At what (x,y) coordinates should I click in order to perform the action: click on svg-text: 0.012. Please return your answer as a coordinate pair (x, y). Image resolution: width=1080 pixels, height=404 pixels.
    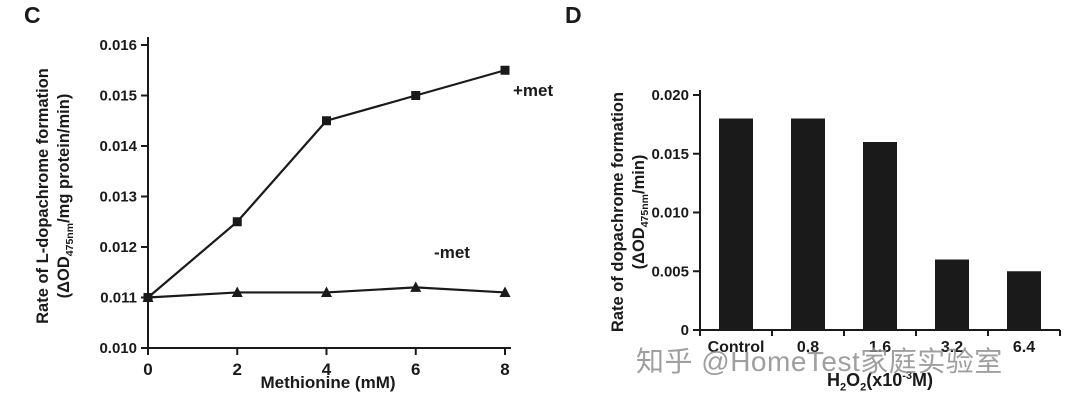
    Looking at the image, I should click on (118, 247).